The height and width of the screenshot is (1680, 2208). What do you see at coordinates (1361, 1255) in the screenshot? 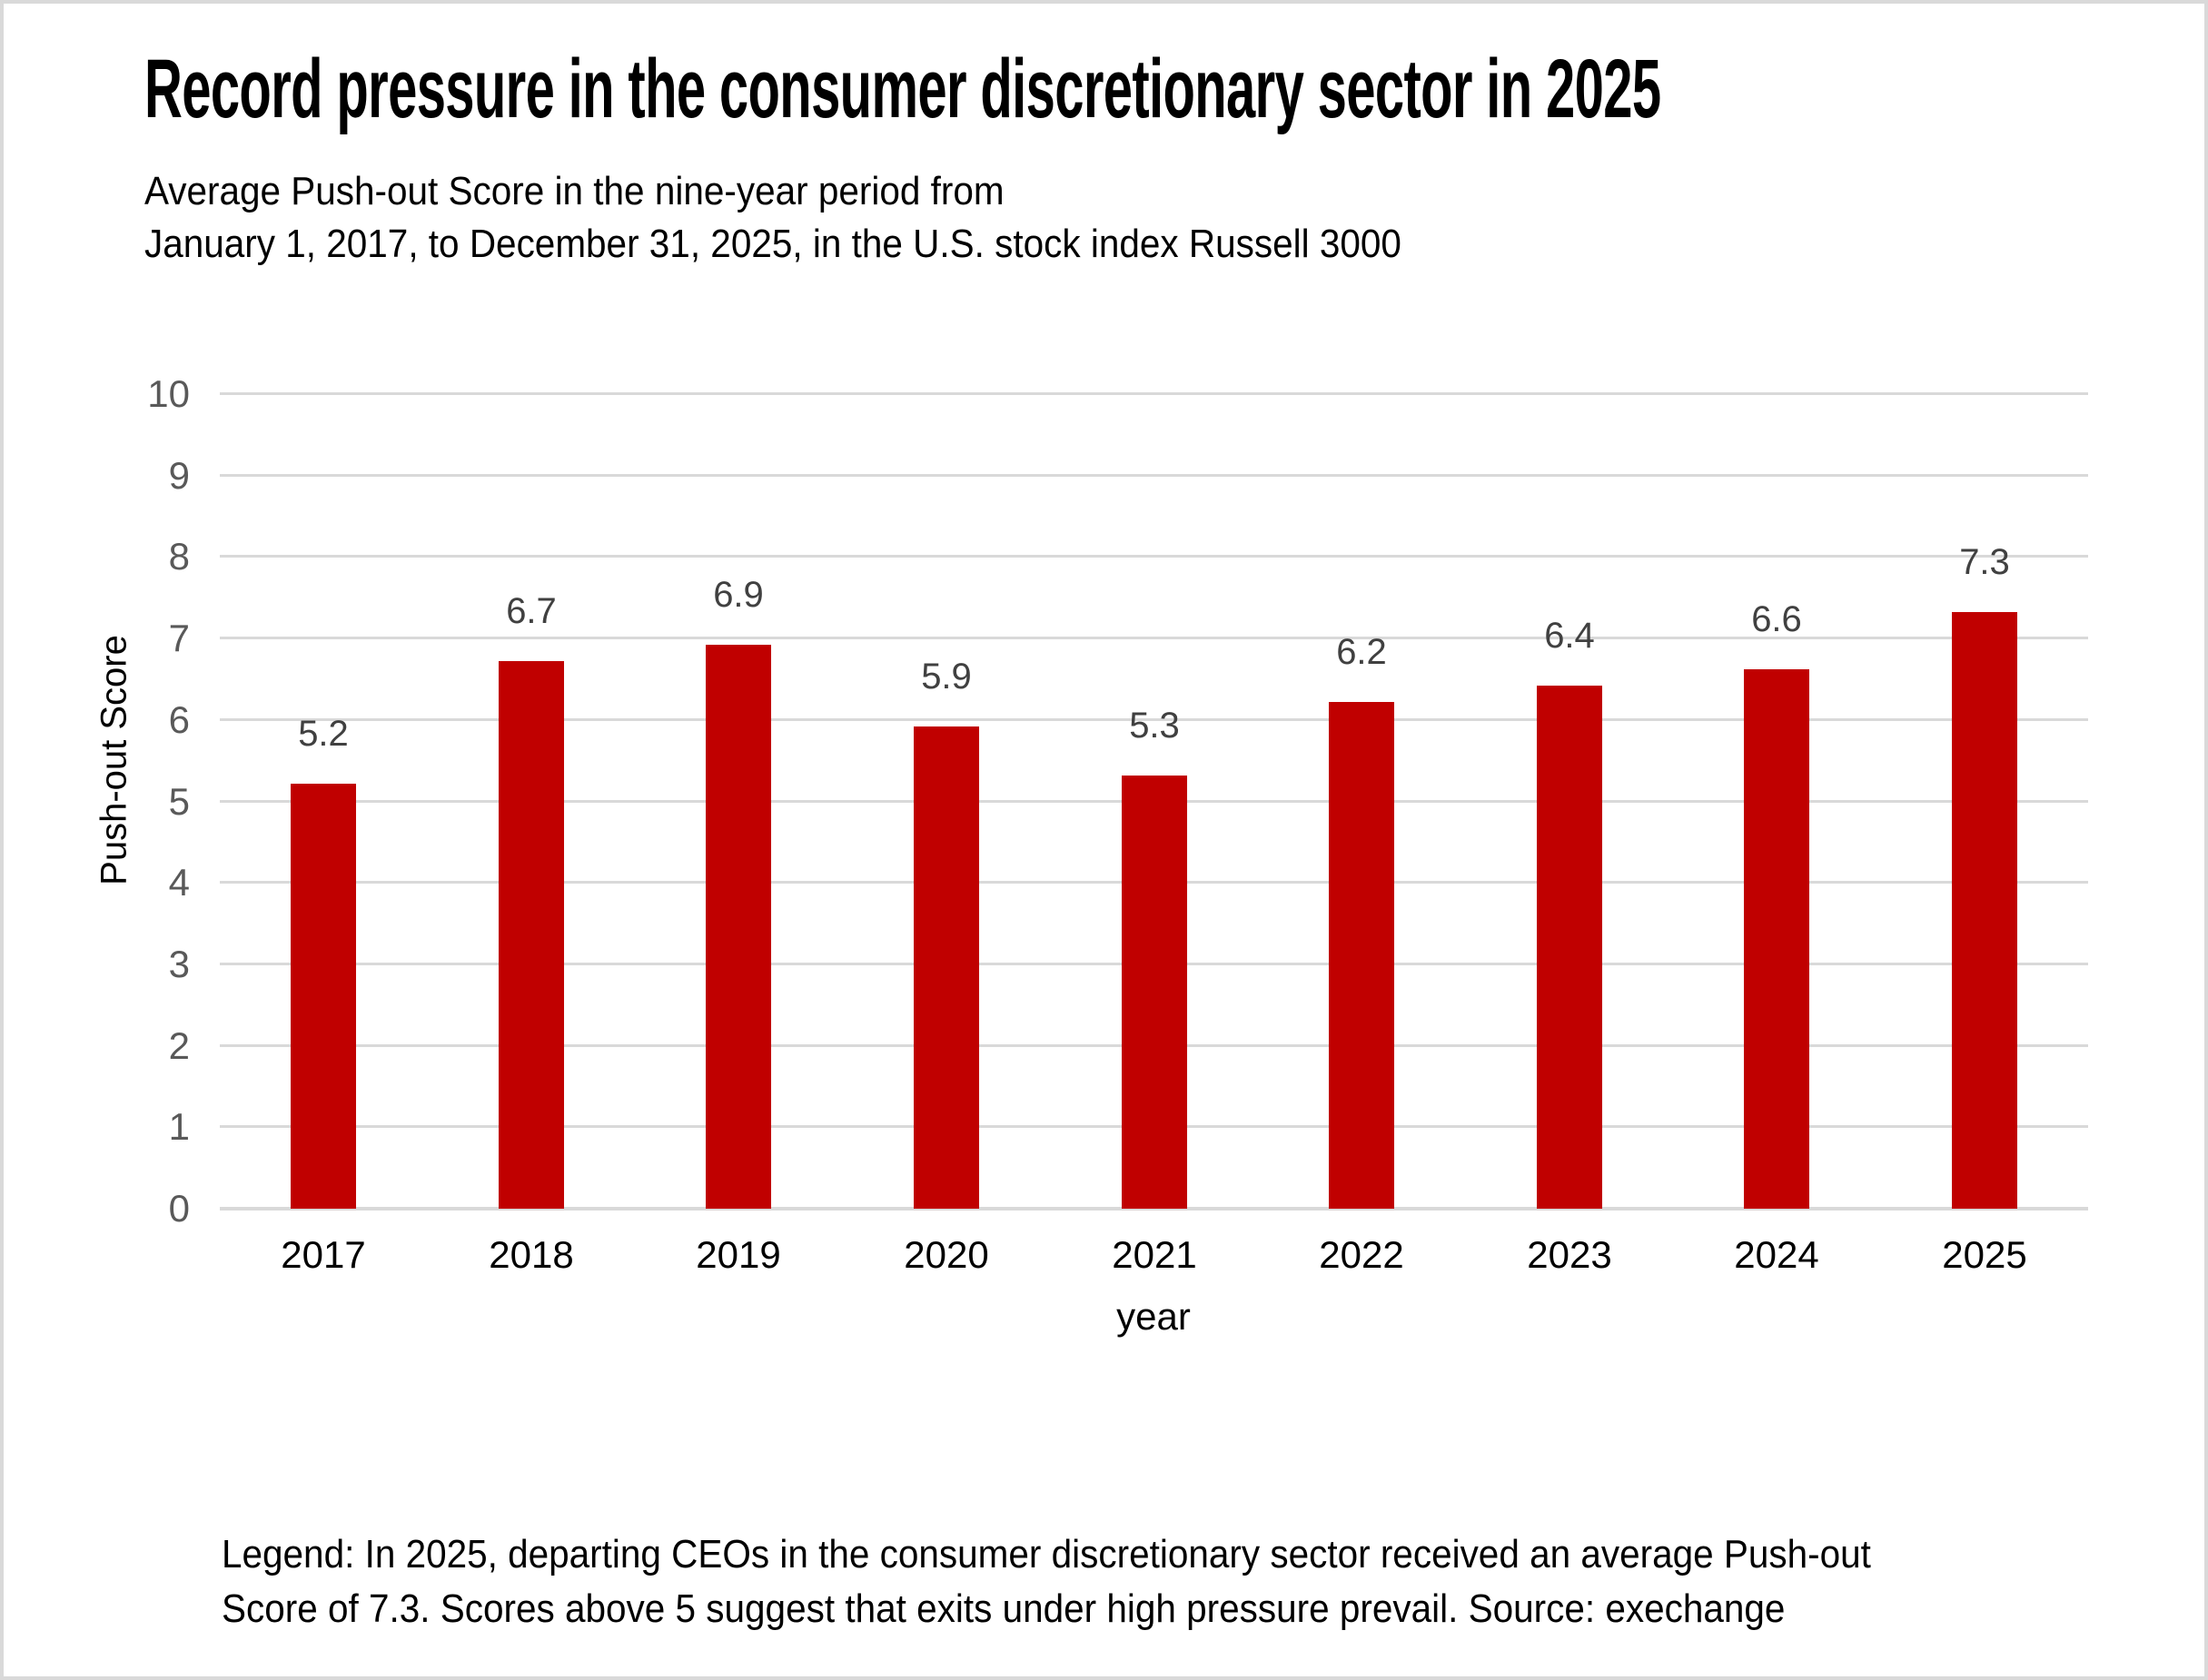
I see `x-tick-label-2022: 2022` at bounding box center [1361, 1255].